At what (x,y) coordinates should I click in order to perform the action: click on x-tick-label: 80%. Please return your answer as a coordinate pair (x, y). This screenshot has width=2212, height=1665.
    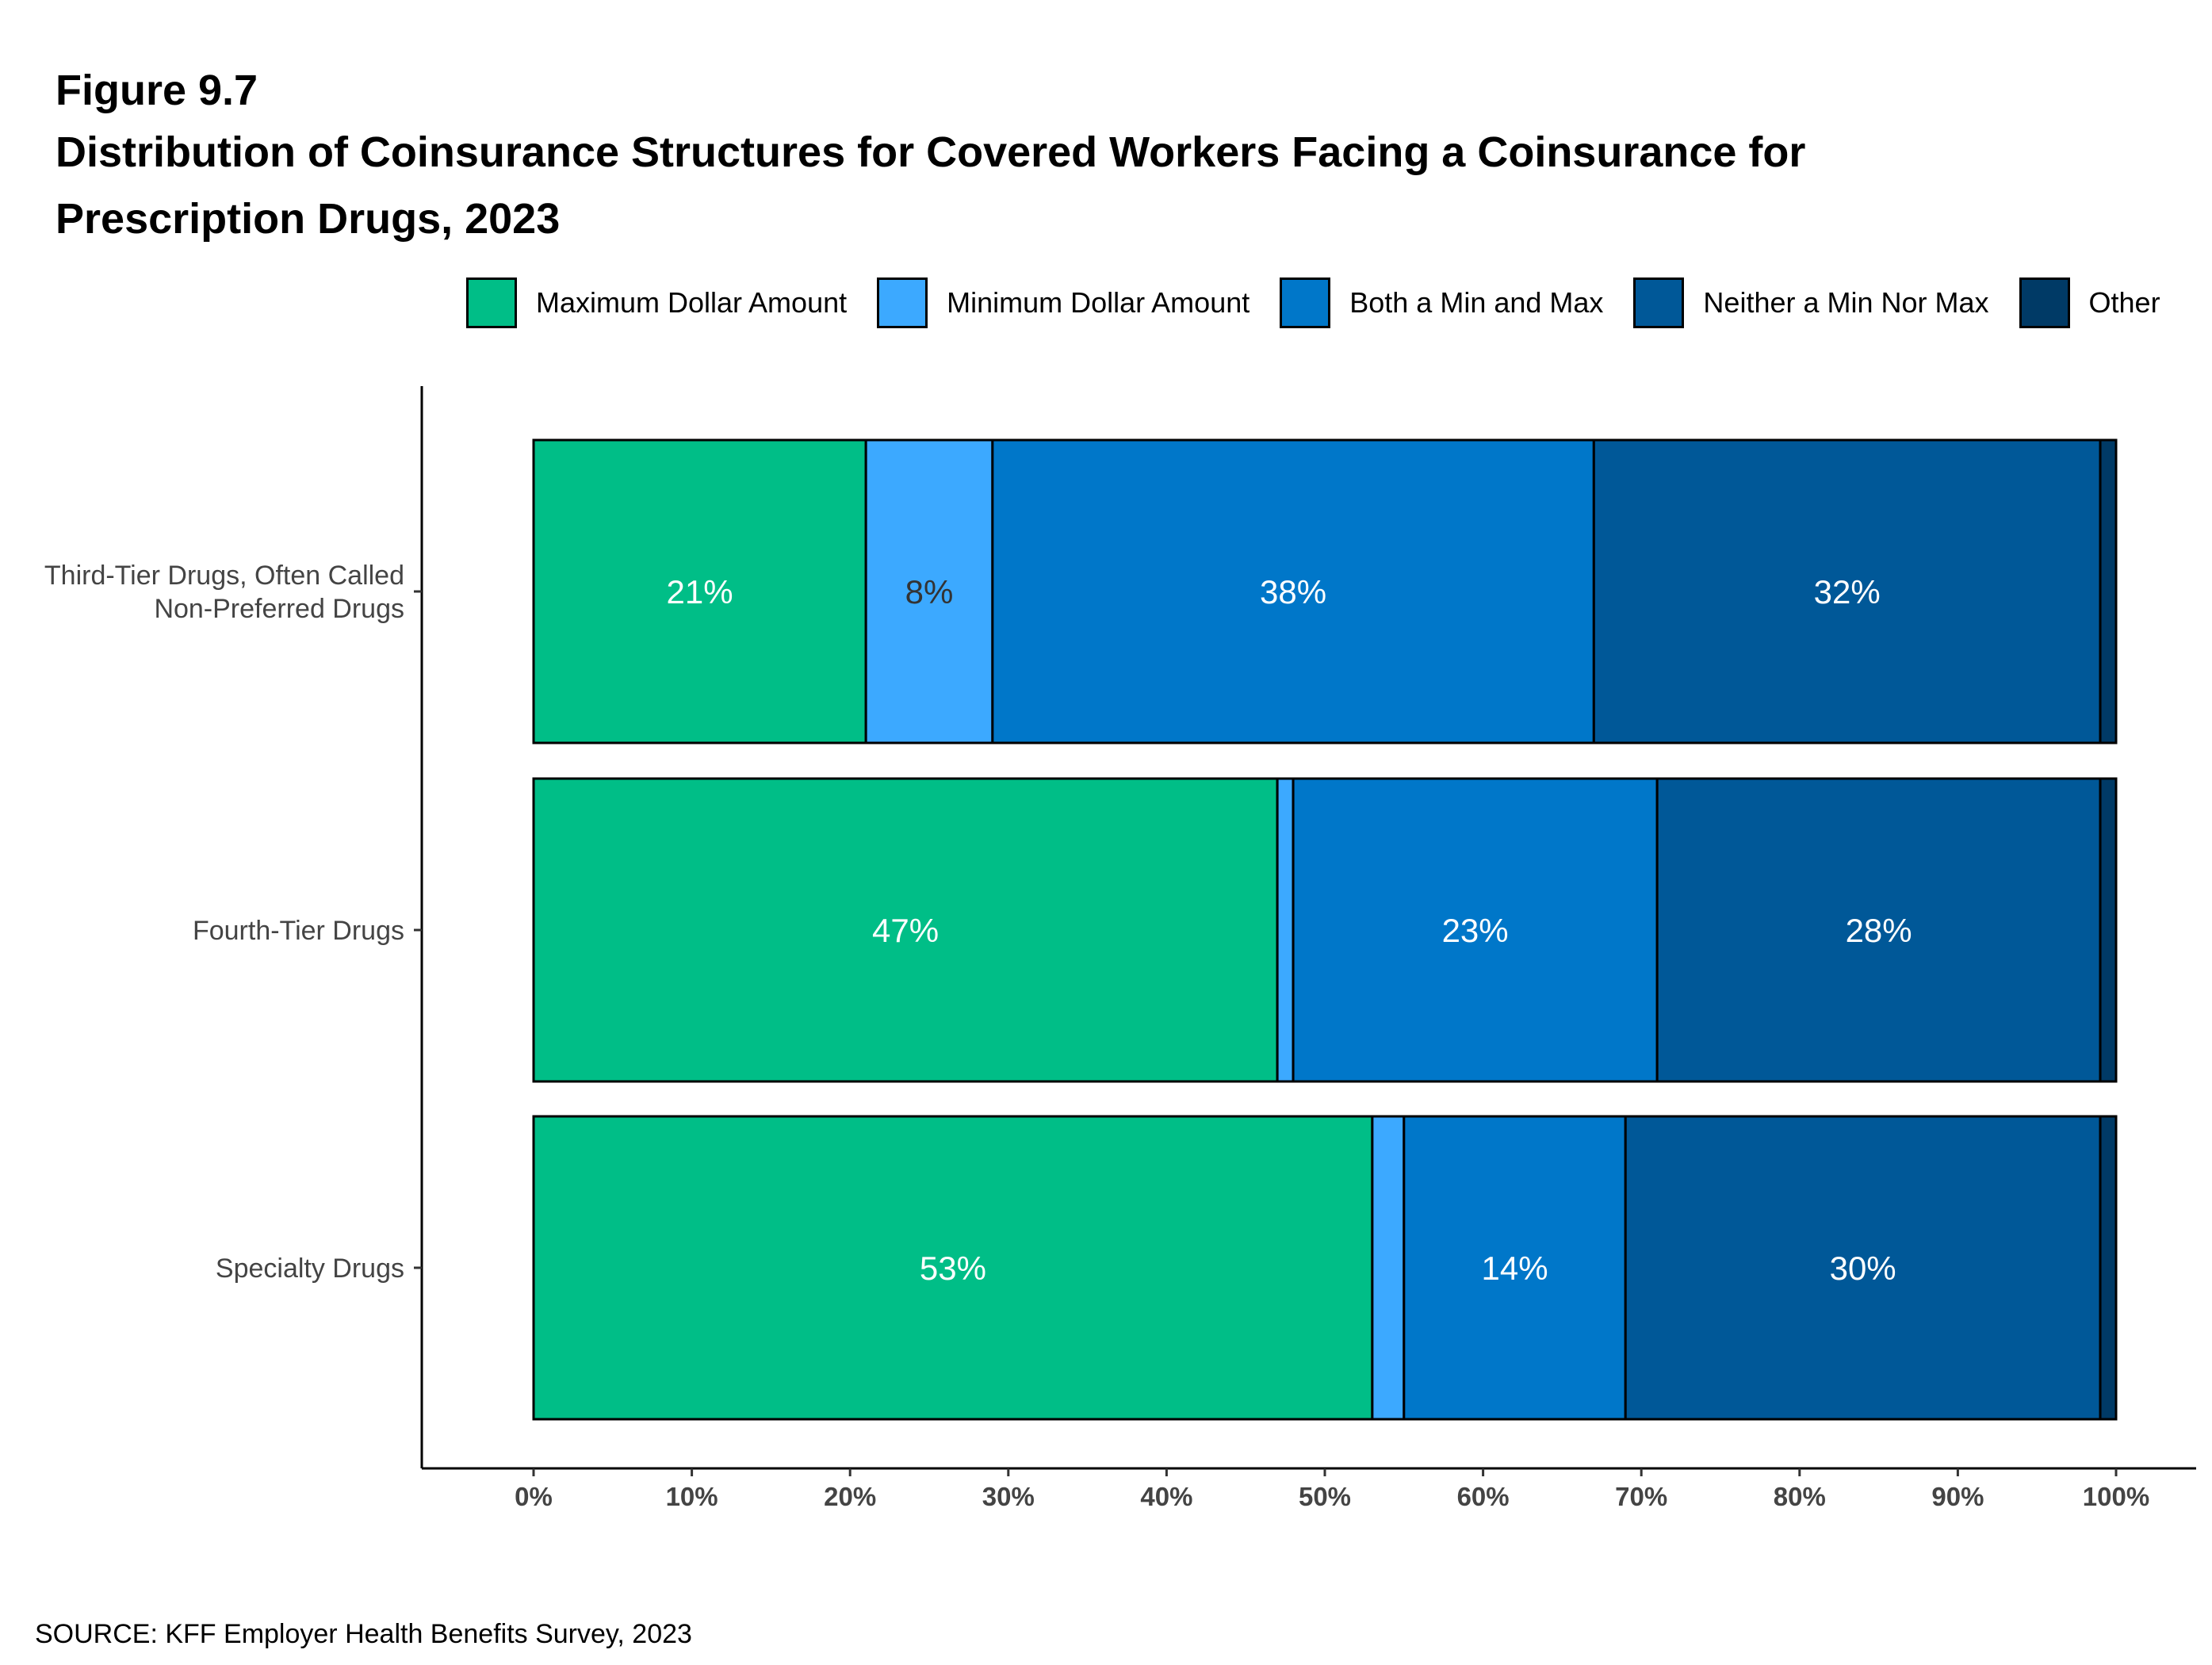
    Looking at the image, I should click on (1800, 1496).